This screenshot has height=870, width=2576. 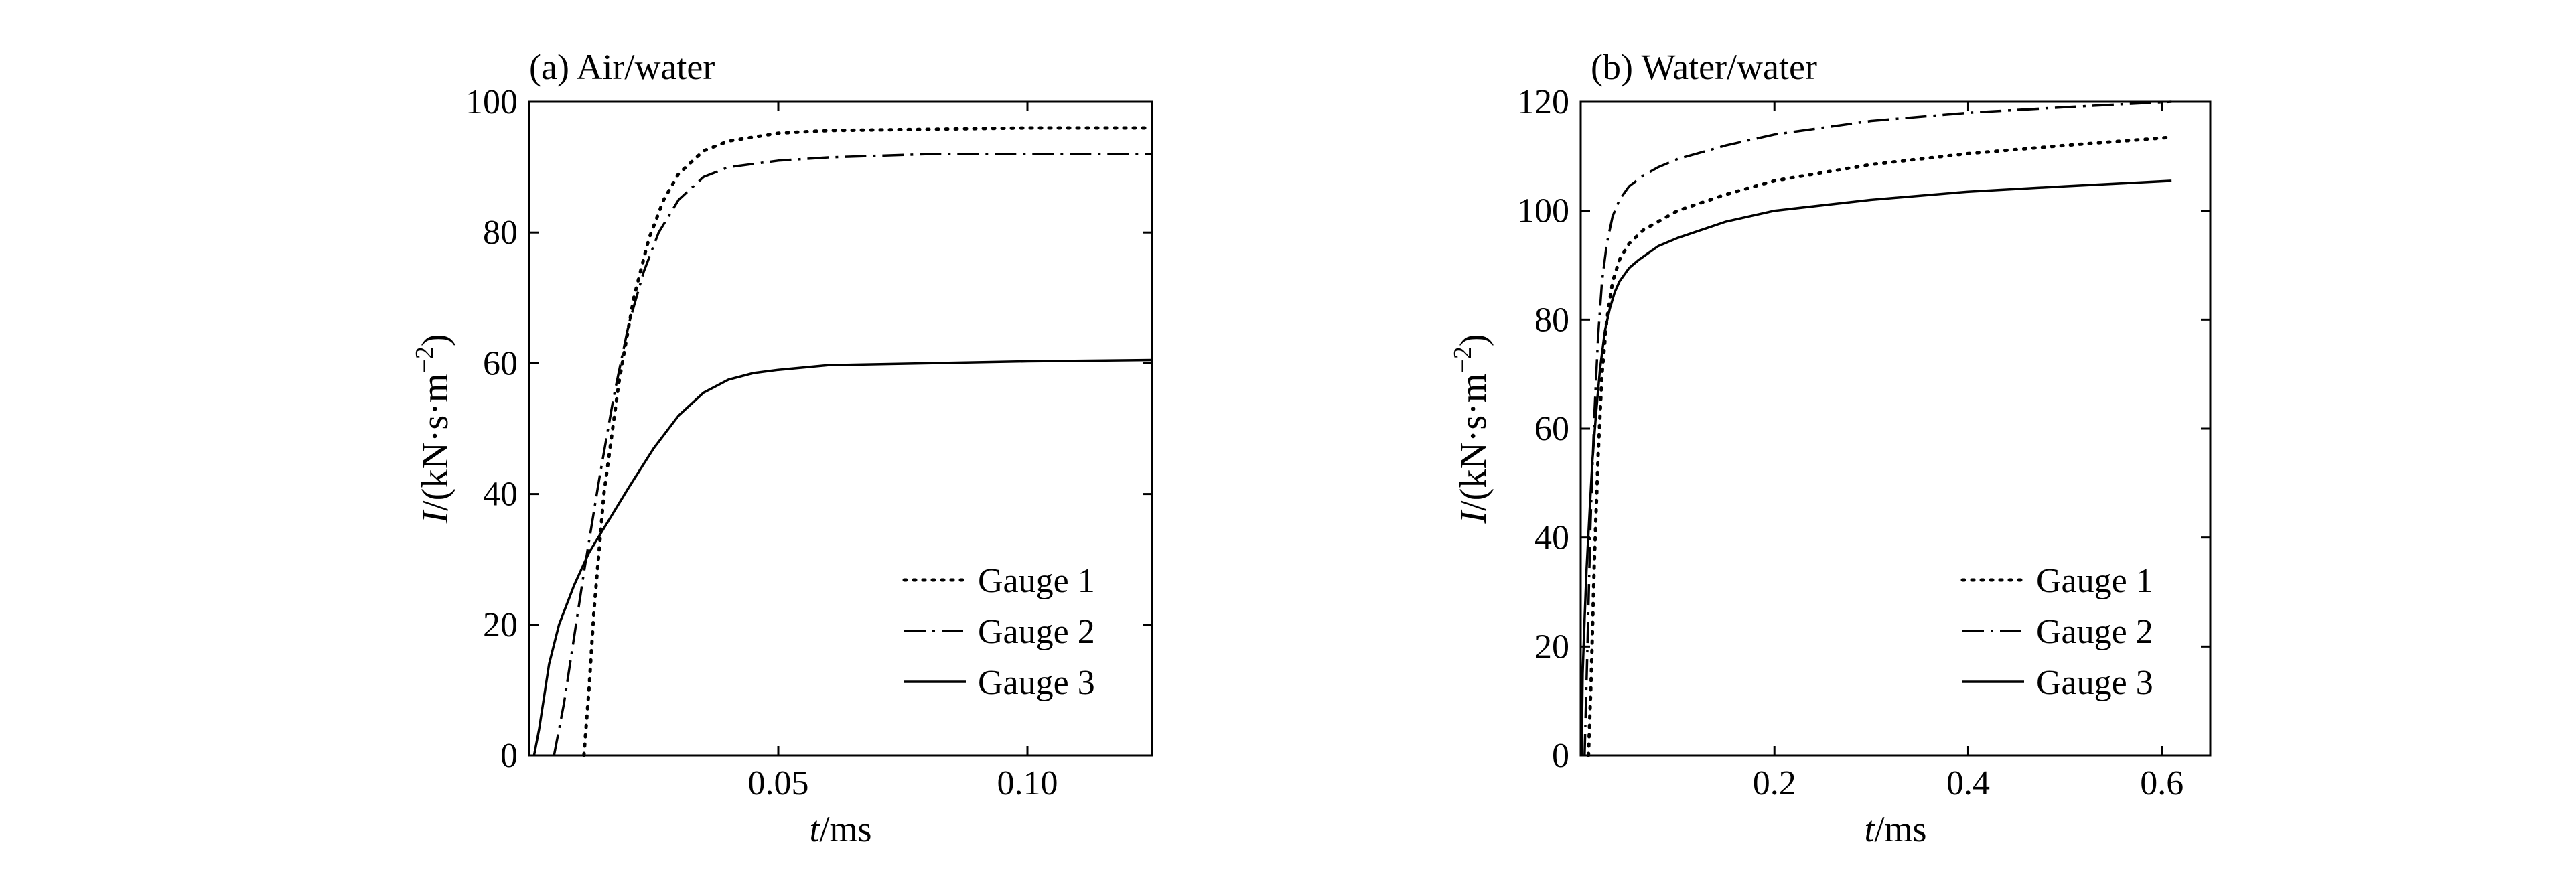 What do you see at coordinates (1543, 102) in the screenshot?
I see `y-tick-label: 120` at bounding box center [1543, 102].